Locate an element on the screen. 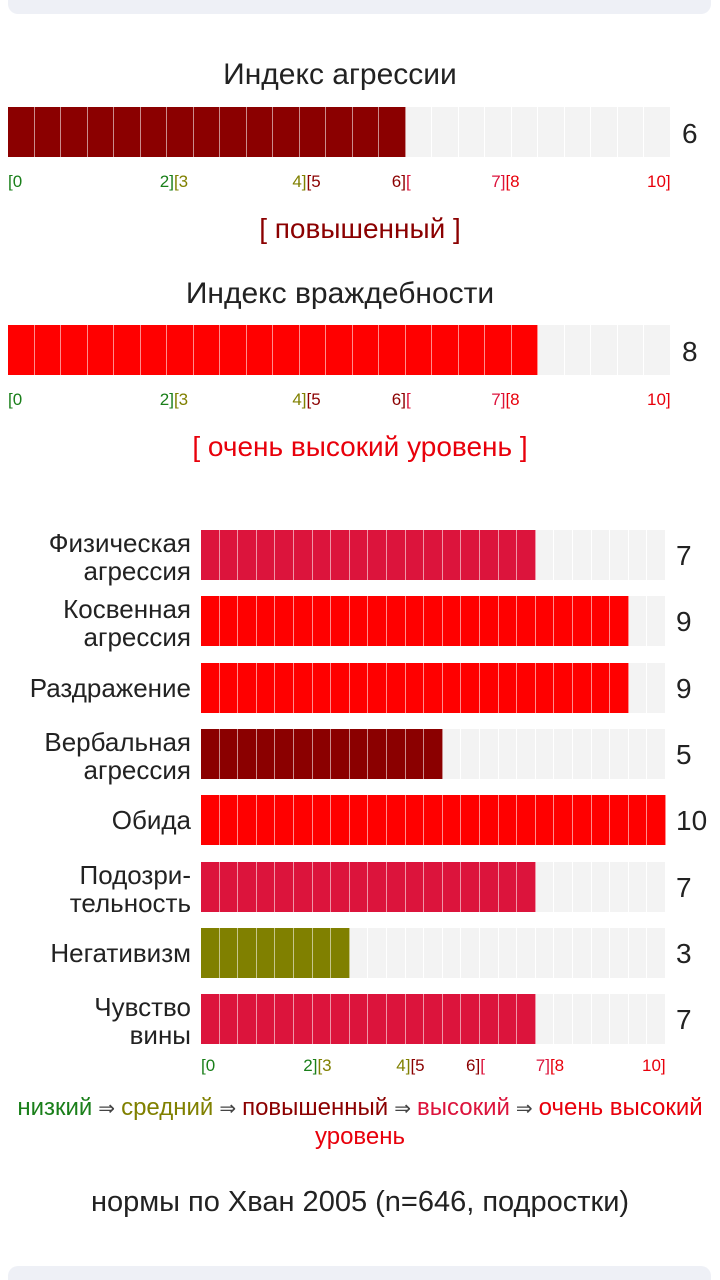 Image resolution: width=720 pixels, height=1280 pixels. subscale-label: Раздражение is located at coordinates (110, 687).